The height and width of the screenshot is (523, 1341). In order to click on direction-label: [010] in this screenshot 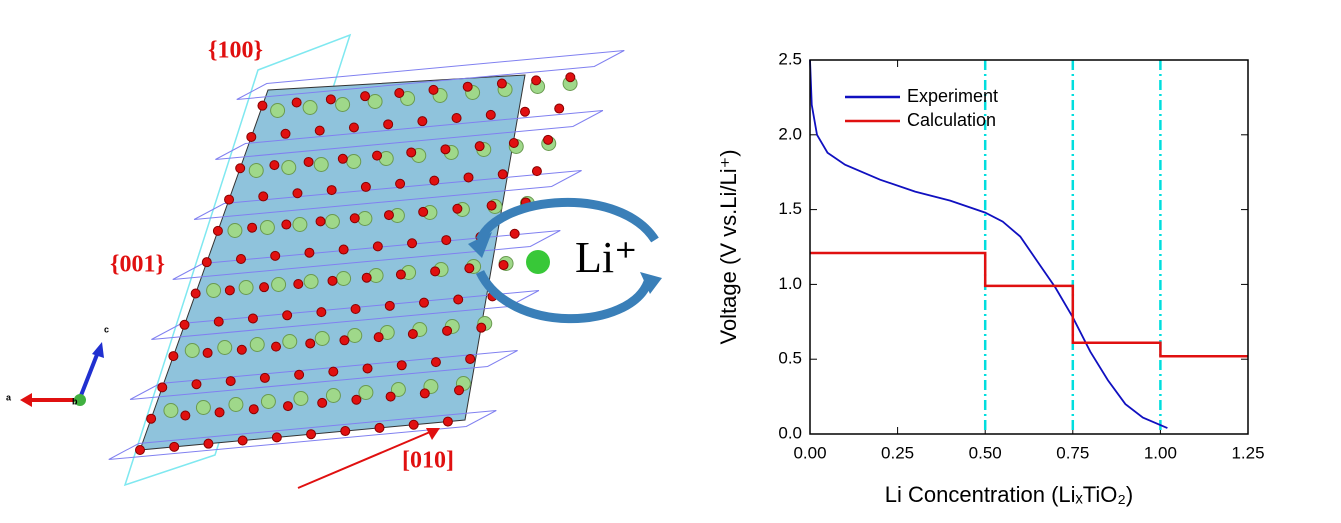, I will do `click(428, 461)`.